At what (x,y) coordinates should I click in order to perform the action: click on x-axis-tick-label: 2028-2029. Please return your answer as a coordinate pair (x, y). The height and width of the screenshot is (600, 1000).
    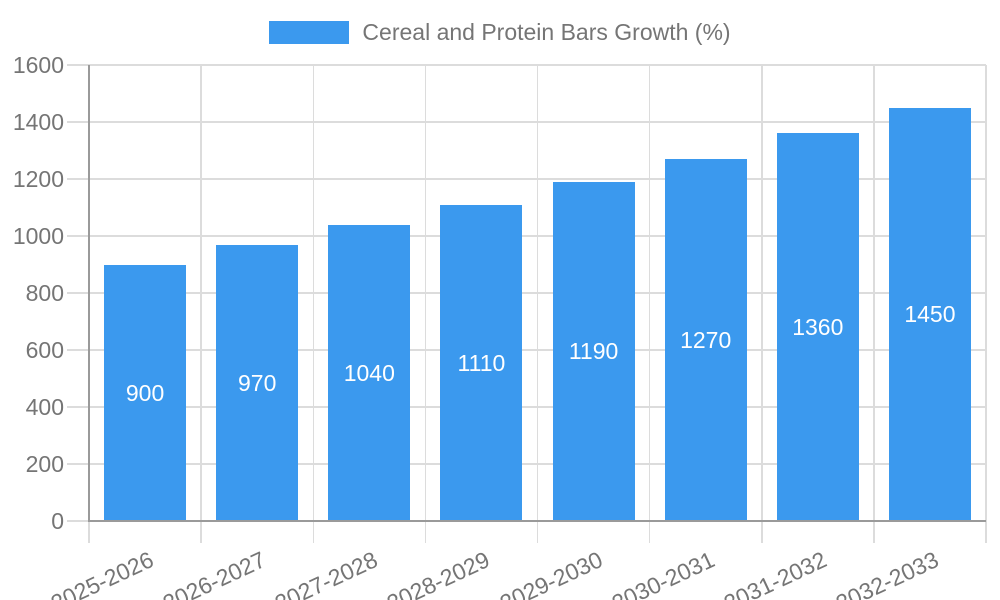
    Looking at the image, I should click on (438, 573).